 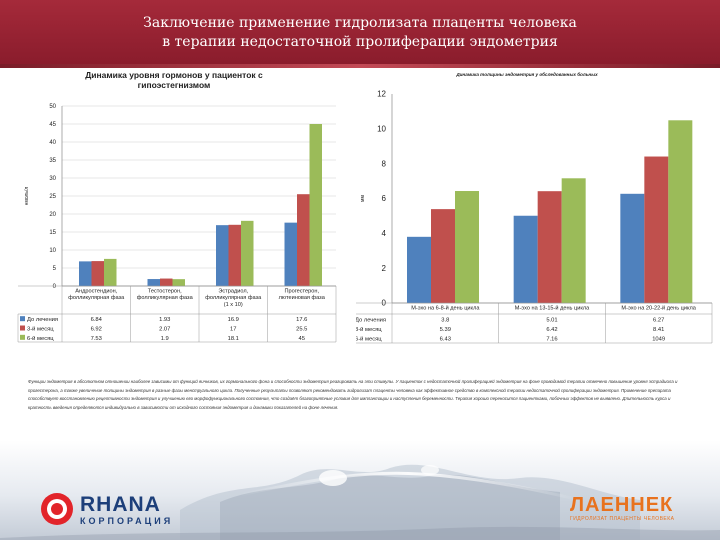 What do you see at coordinates (233, 292) in the screenshot?
I see `category-label: Эстрадиол,` at bounding box center [233, 292].